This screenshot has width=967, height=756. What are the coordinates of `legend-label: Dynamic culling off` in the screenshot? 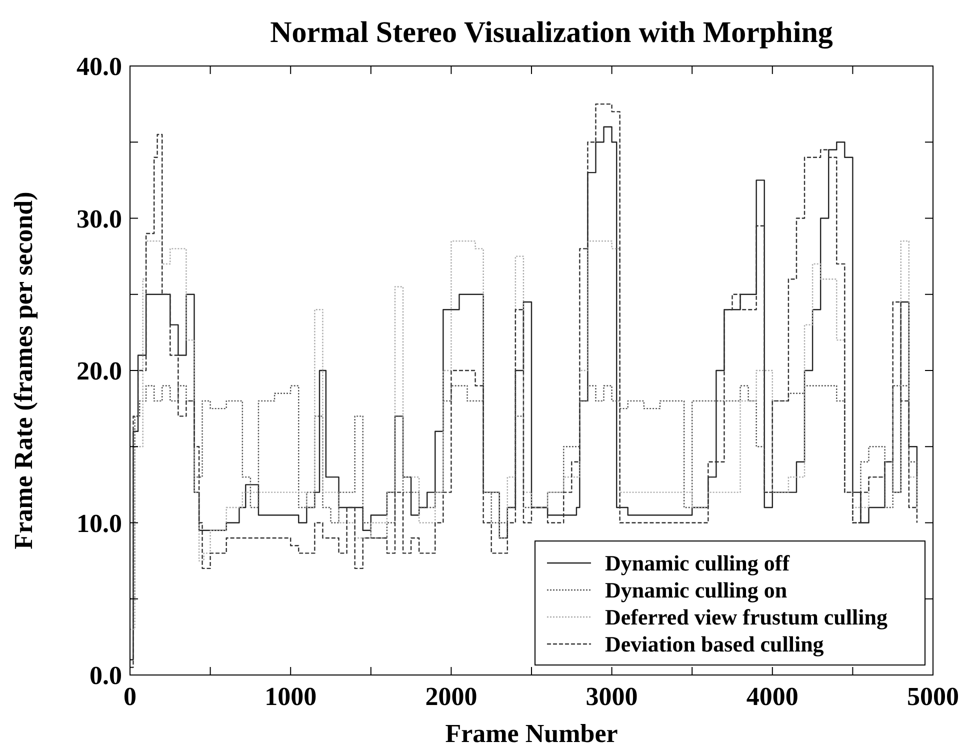 It's located at (697, 563).